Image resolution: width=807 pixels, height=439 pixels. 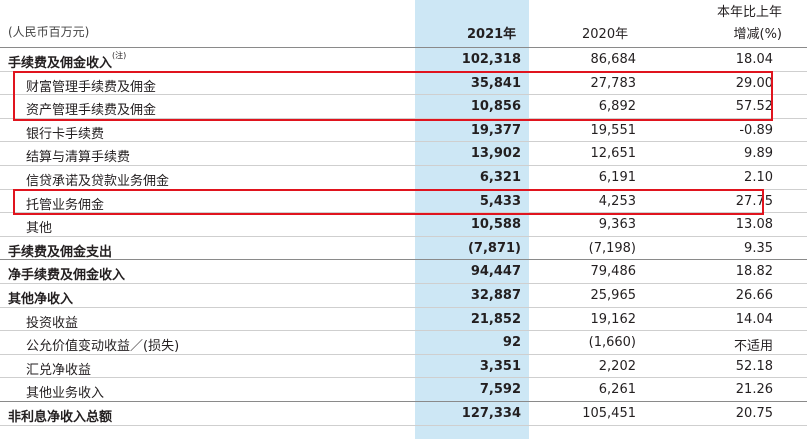 I want to click on value-2021: 5,433, so click(x=500, y=201).